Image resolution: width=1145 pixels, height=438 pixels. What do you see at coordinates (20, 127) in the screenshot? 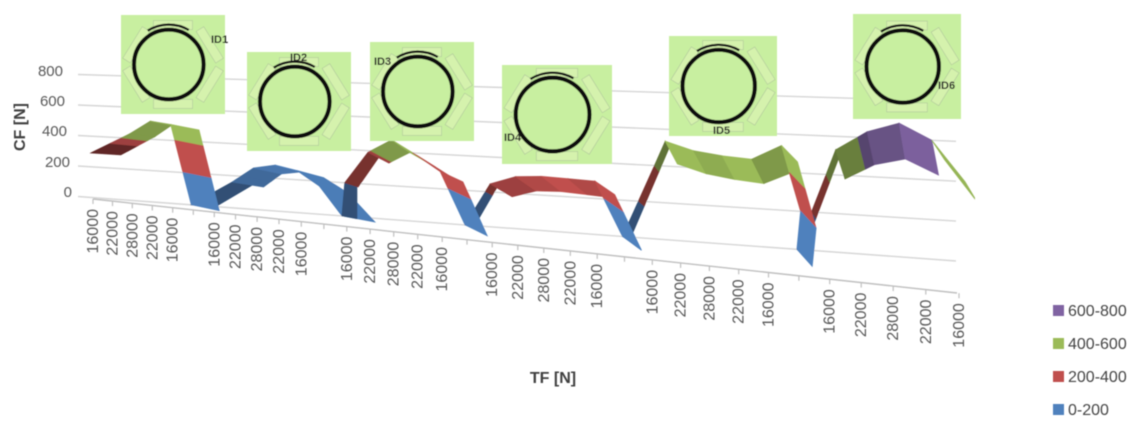
I see `svg-text: CF [N]` at bounding box center [20, 127].